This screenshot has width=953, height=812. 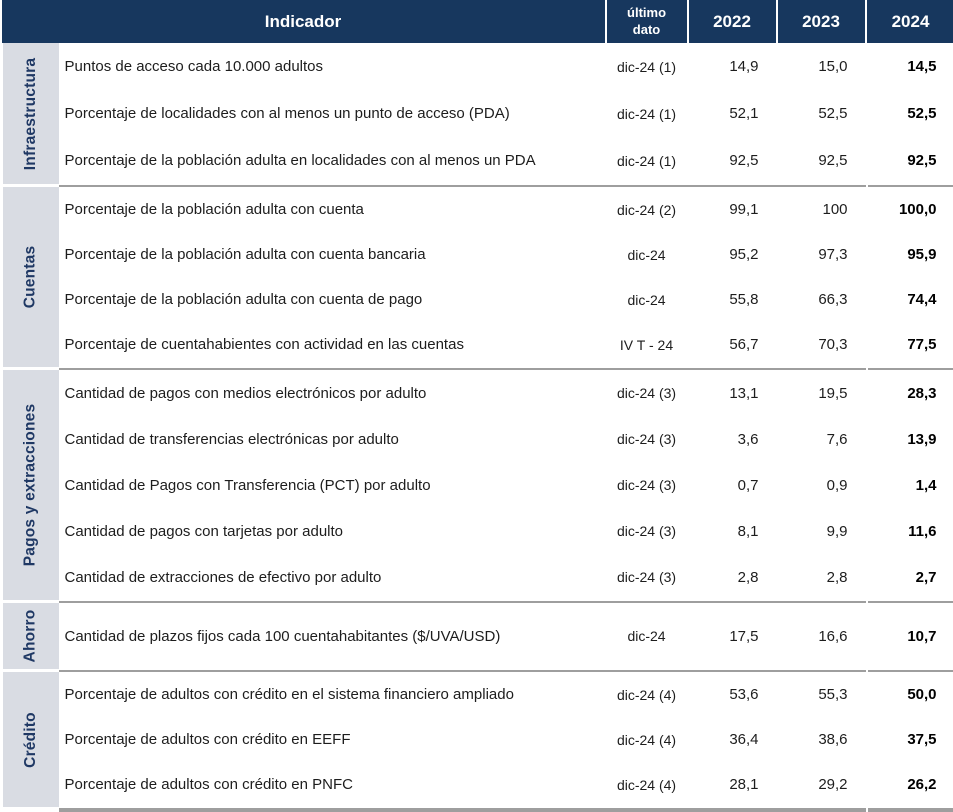 I want to click on value-2024-cell: 52,5, so click(x=922, y=113).